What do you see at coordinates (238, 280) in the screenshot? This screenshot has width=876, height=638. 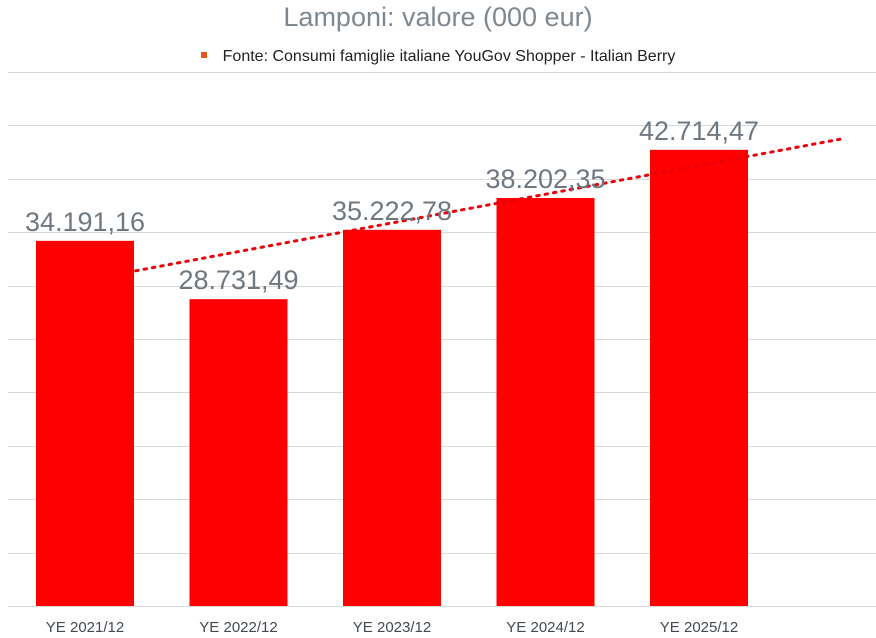 I see `data-label-2: 28.731,49` at bounding box center [238, 280].